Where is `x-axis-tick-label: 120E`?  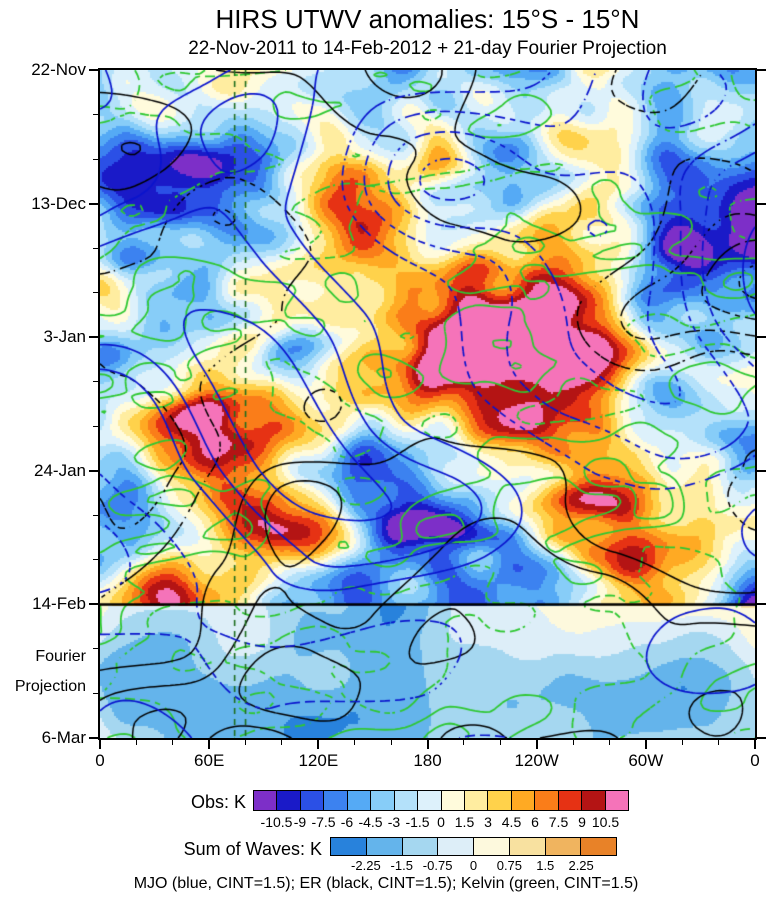 x-axis-tick-label: 120E is located at coordinates (318, 760).